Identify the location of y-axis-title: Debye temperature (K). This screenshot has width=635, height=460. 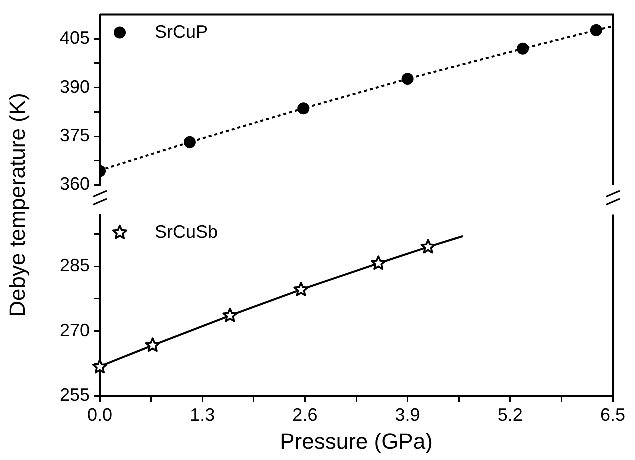
(18, 206).